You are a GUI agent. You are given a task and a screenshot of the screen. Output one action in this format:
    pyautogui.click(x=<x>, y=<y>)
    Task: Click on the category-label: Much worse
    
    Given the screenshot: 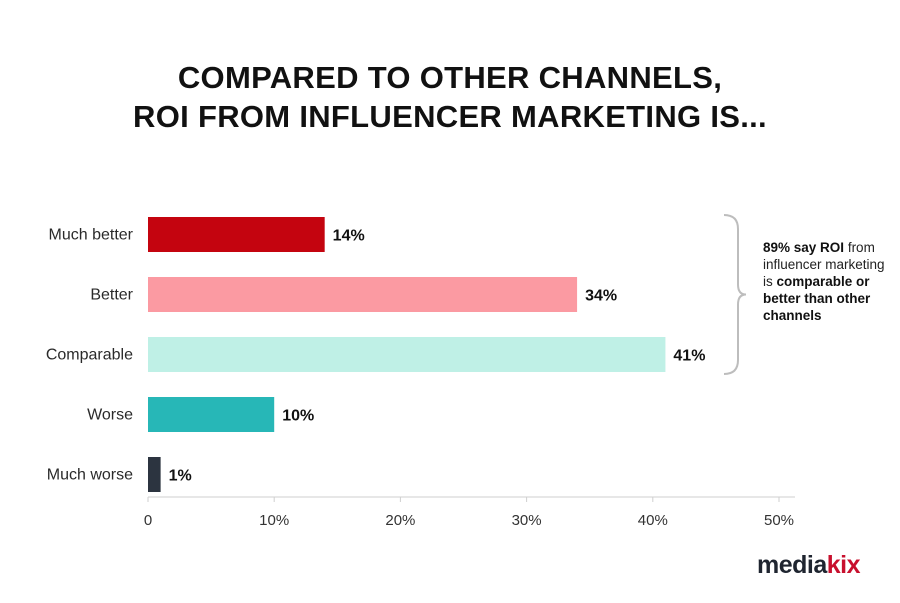 What is the action you would take?
    pyautogui.click(x=90, y=475)
    